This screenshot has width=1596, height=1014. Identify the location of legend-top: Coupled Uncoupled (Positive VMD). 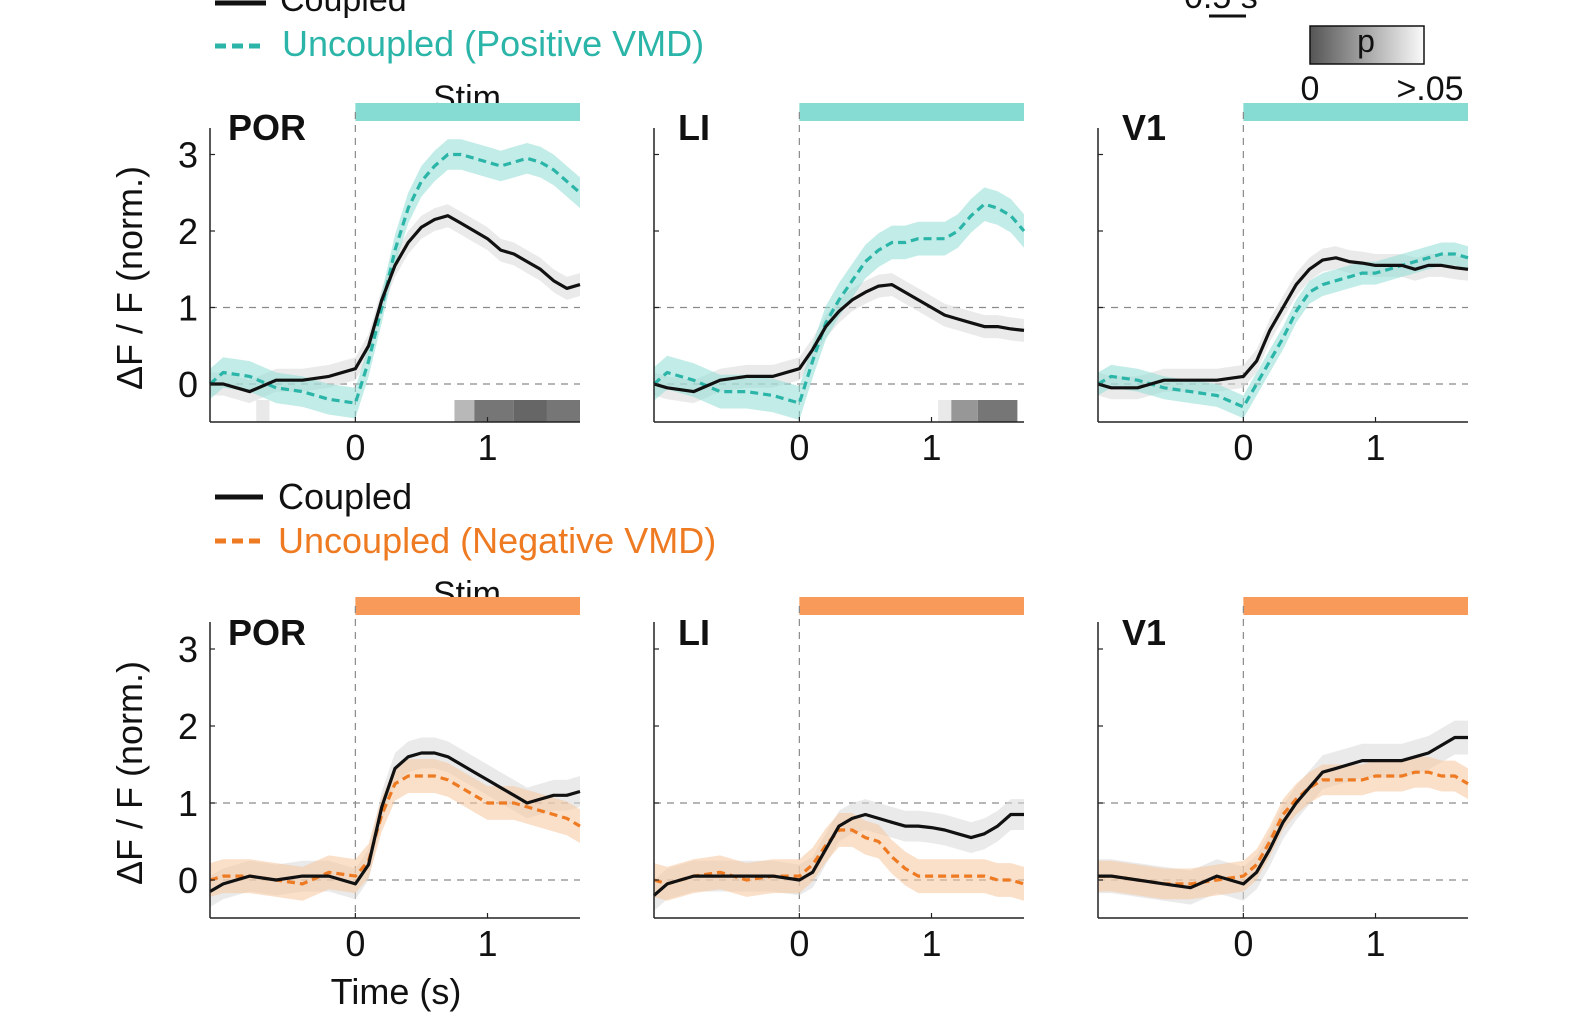
(459, 32).